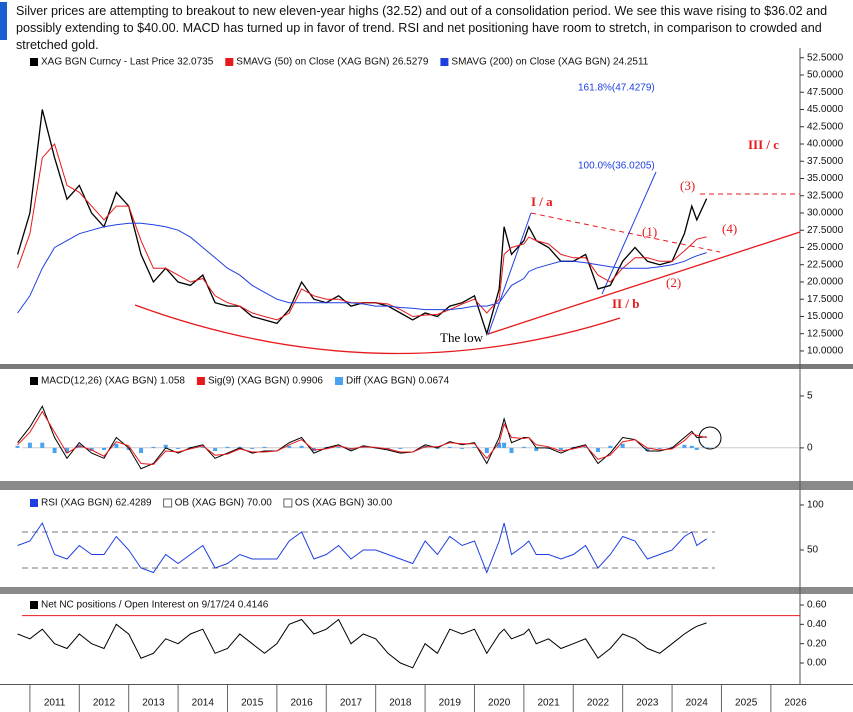 The width and height of the screenshot is (853, 712). What do you see at coordinates (224, 503) in the screenshot?
I see `legend-label: OB (XAG BGN) 70.00` at bounding box center [224, 503].